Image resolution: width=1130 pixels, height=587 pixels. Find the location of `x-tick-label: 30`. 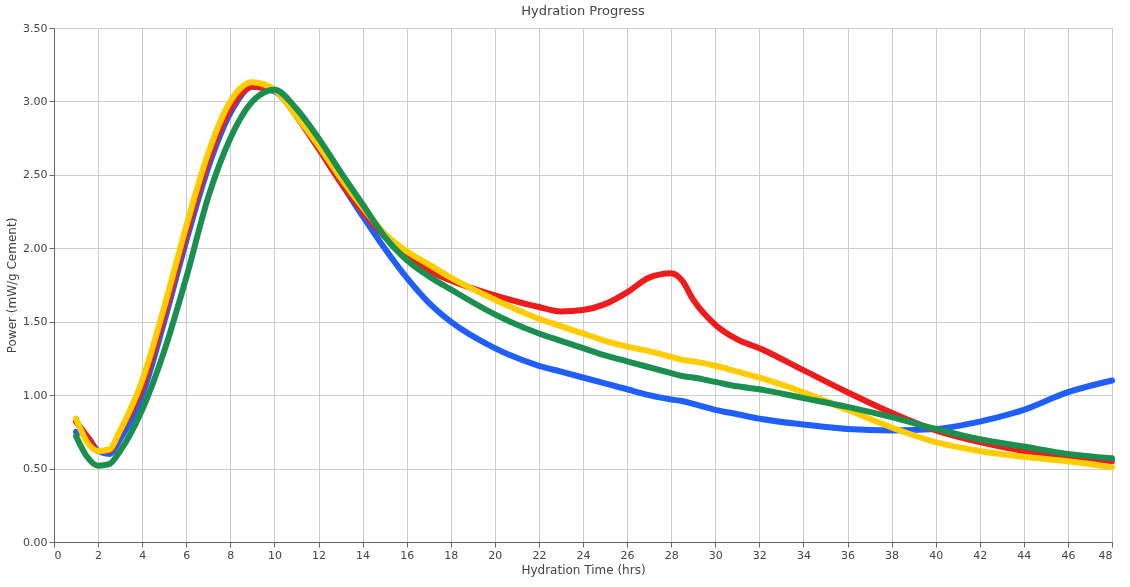

x-tick-label: 30 is located at coordinates (715, 555).